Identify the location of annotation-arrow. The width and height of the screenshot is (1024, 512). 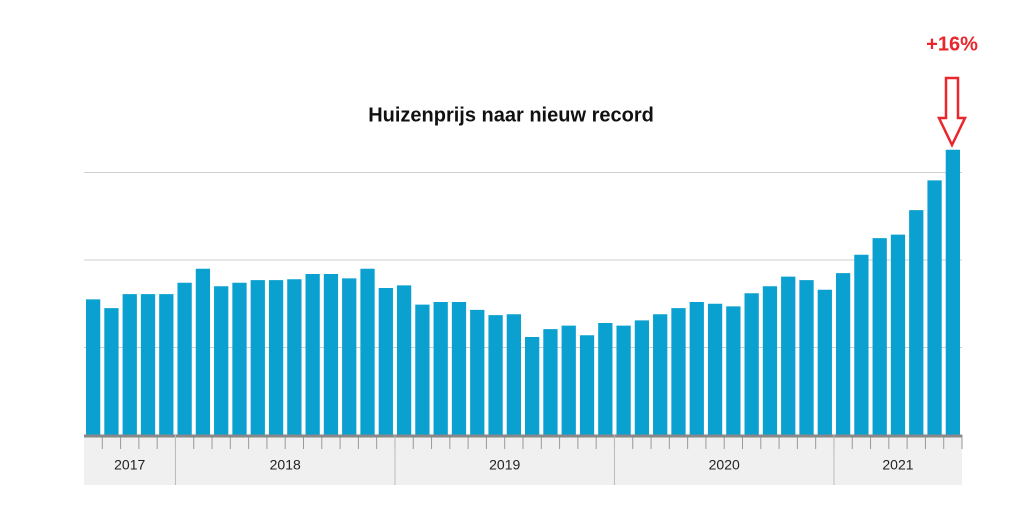
(952, 112).